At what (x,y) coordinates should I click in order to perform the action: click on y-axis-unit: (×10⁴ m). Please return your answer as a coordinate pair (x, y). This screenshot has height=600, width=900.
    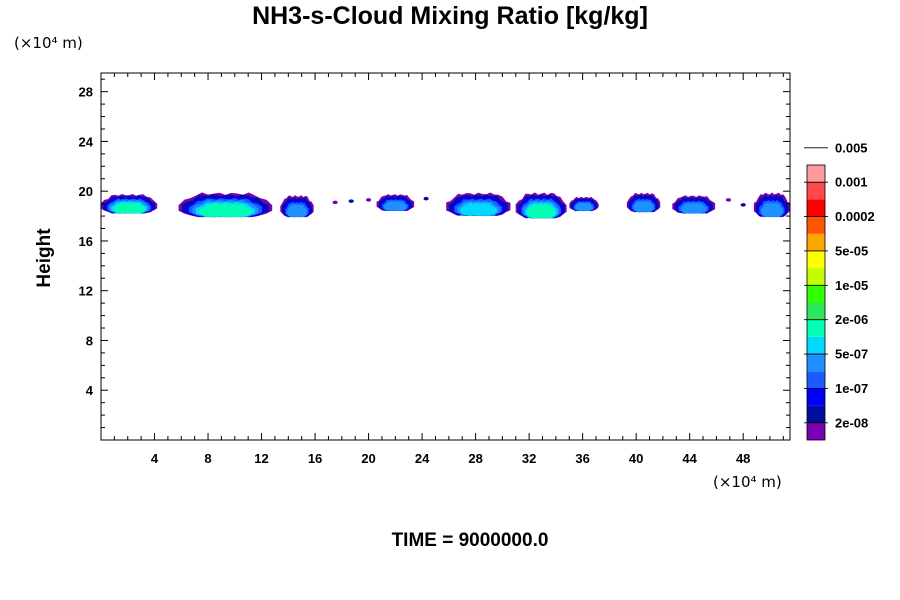
    Looking at the image, I should click on (48, 43).